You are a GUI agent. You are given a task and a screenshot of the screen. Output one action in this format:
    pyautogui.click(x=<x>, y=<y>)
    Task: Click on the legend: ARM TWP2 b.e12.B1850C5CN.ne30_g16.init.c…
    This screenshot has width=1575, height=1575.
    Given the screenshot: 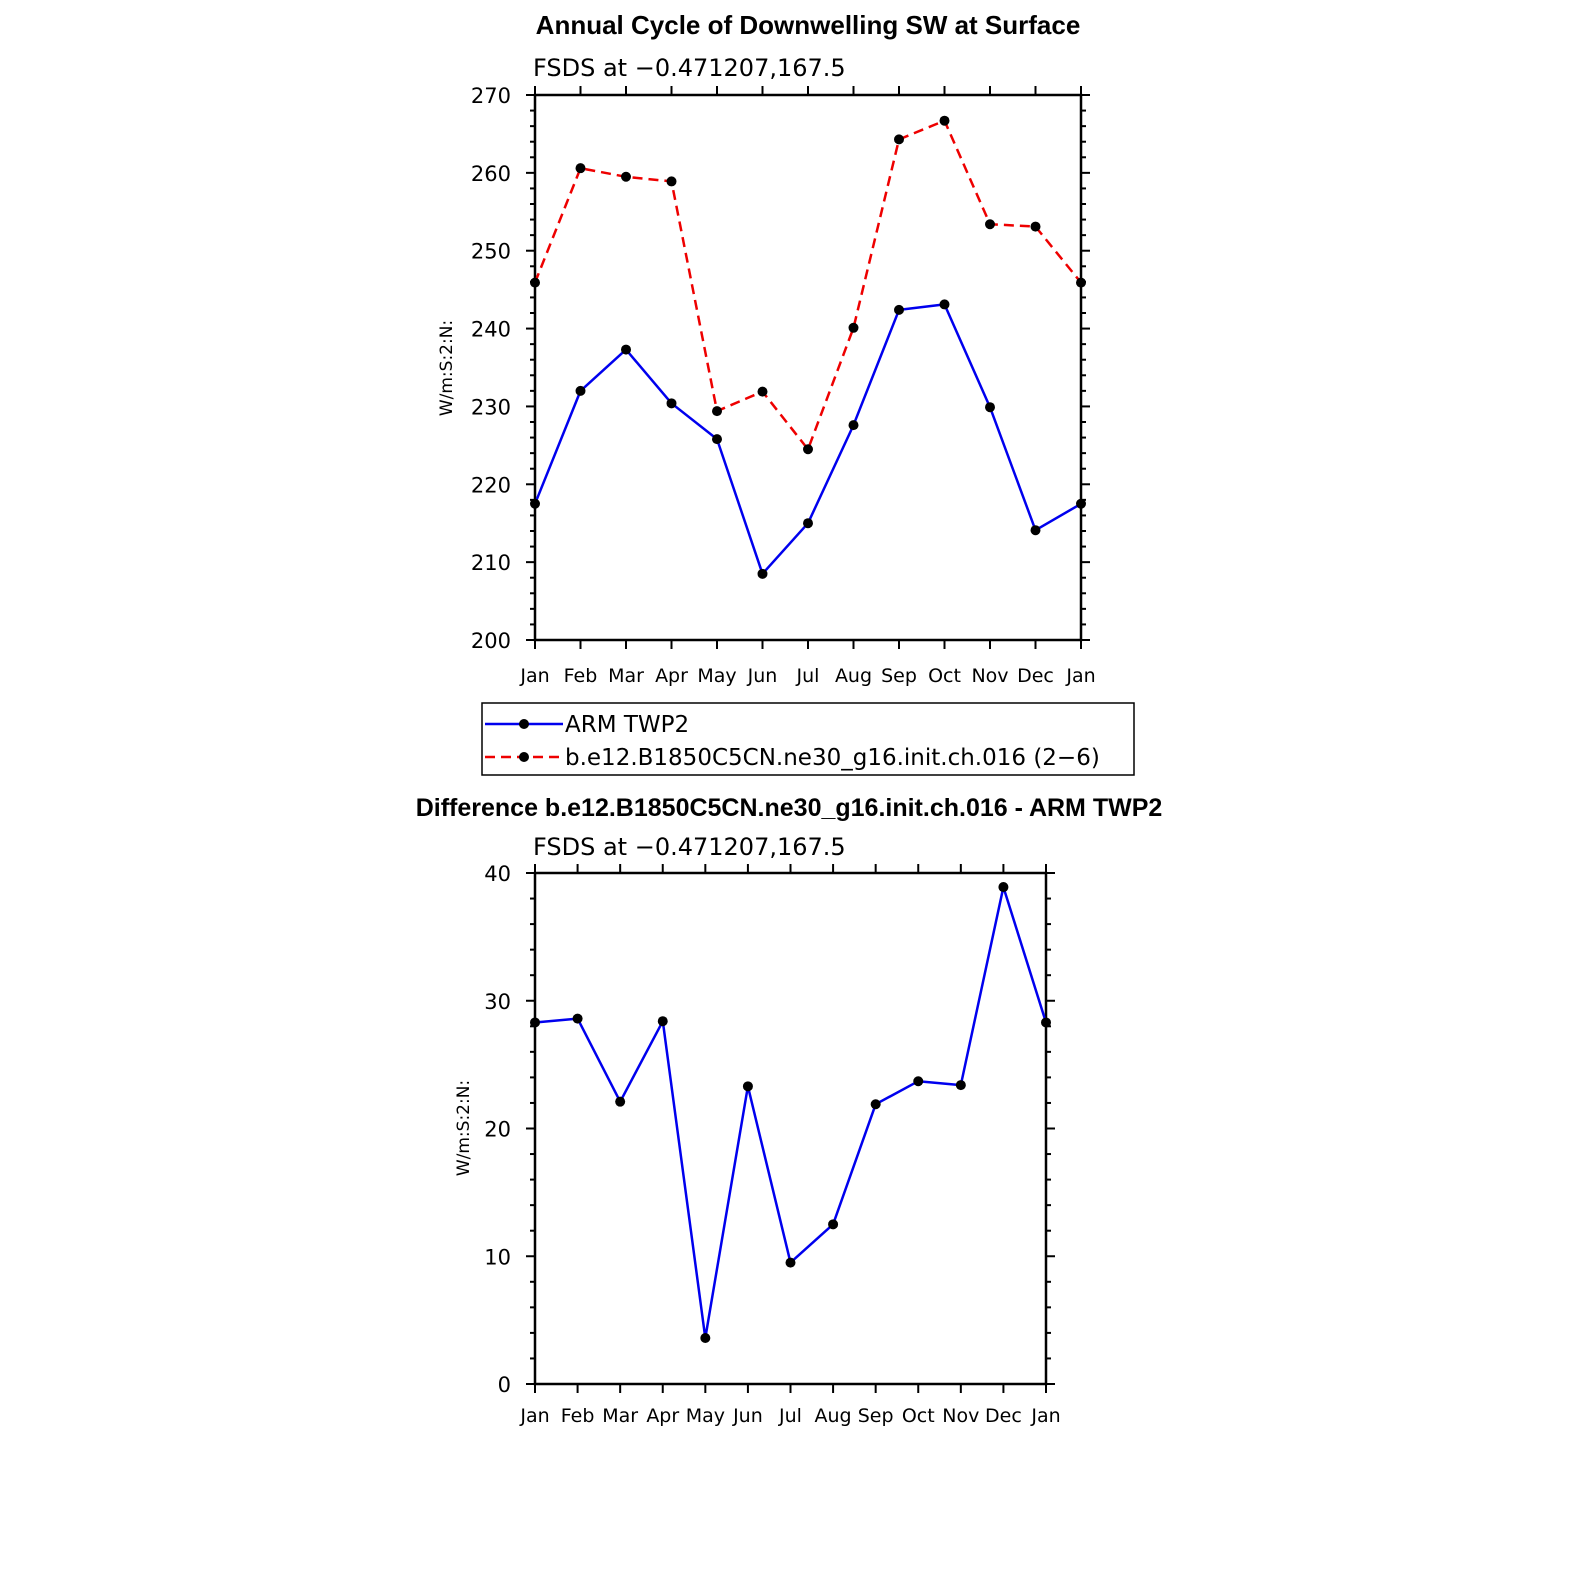 What is the action you would take?
    pyautogui.click(x=808, y=739)
    